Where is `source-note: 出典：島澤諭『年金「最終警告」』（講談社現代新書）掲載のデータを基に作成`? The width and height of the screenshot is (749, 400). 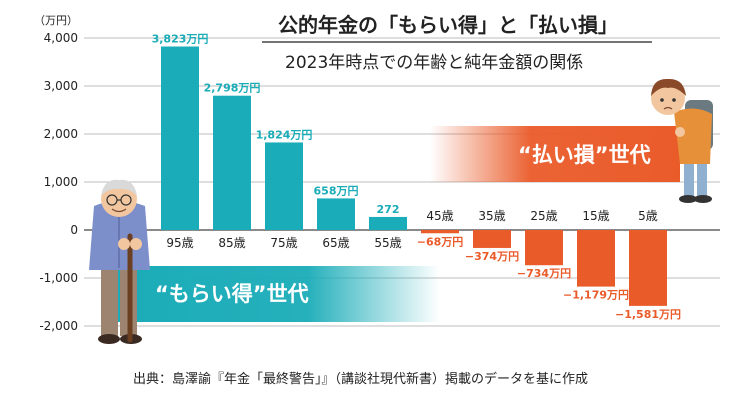 source-note: 出典：島澤諭『年金「最終警告」』（講談社現代新書）掲載のデータを基に作成 is located at coordinates (360, 379).